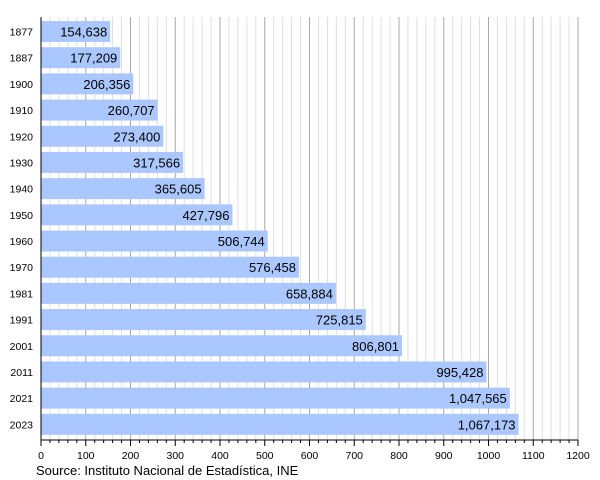 The image size is (600, 480). What do you see at coordinates (21, 373) in the screenshot?
I see `y-tick-label-2011: 2011` at bounding box center [21, 373].